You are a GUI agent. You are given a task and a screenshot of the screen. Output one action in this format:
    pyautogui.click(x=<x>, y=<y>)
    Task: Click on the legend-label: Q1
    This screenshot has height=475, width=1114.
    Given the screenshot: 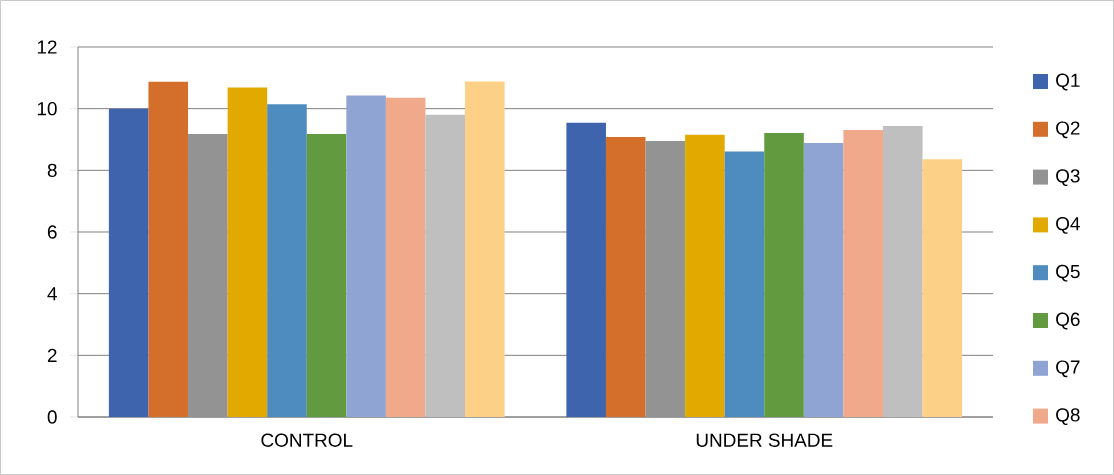 What is the action you would take?
    pyautogui.click(x=1068, y=82)
    